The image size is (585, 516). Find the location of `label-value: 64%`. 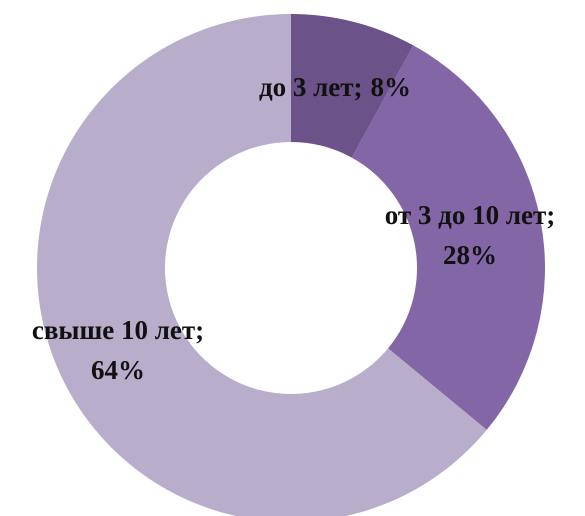

label-value: 64% is located at coordinates (118, 370).